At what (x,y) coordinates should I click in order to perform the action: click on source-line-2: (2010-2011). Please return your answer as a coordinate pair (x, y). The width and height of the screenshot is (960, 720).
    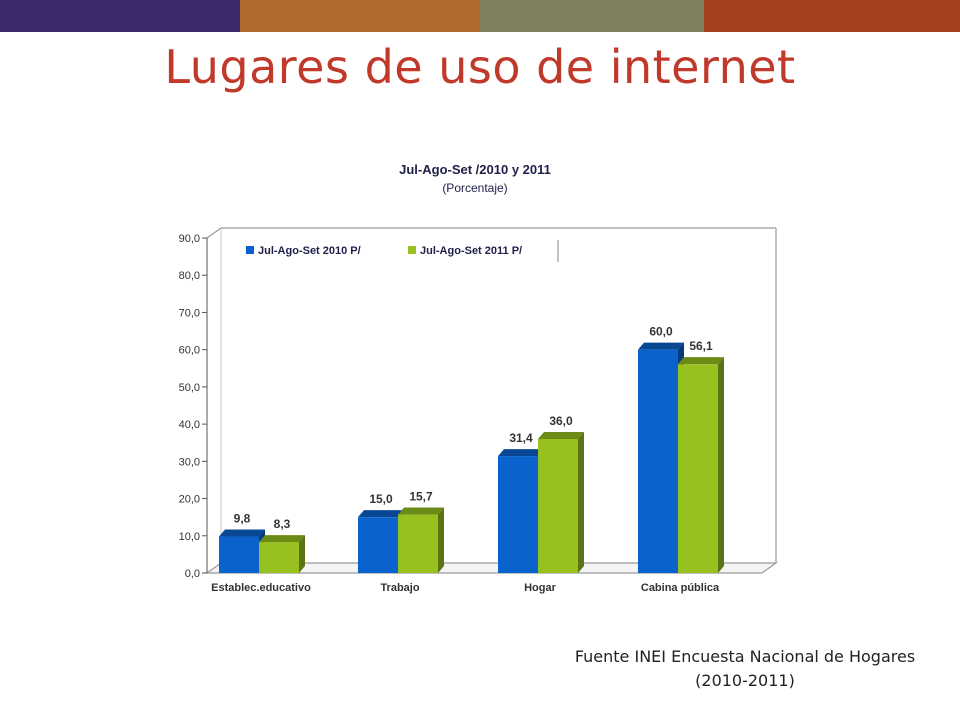
    Looking at the image, I should click on (745, 680).